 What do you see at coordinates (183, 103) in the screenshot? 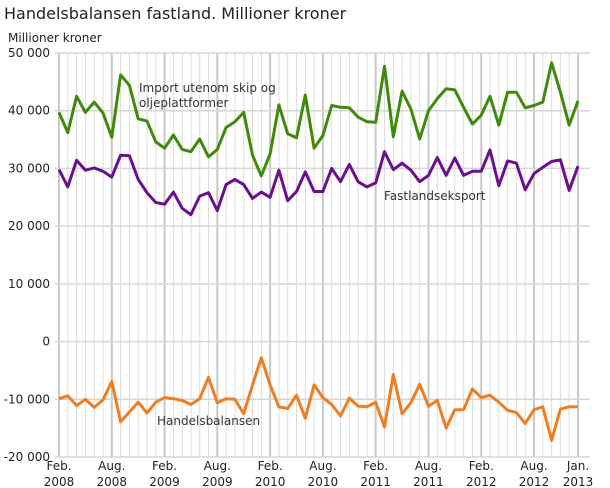
I see `series-label: oljeplattformer` at bounding box center [183, 103].